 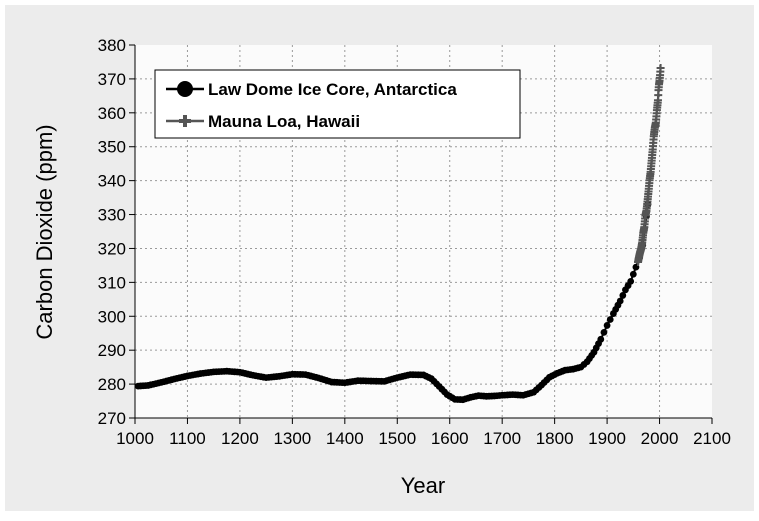 What do you see at coordinates (112, 147) in the screenshot?
I see `y-tick-label: 350` at bounding box center [112, 147].